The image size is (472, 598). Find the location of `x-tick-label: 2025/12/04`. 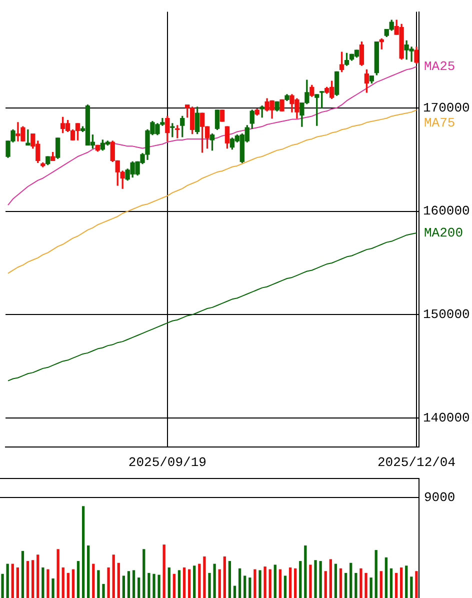

x-tick-label: 2025/12/04 is located at coordinates (417, 462).